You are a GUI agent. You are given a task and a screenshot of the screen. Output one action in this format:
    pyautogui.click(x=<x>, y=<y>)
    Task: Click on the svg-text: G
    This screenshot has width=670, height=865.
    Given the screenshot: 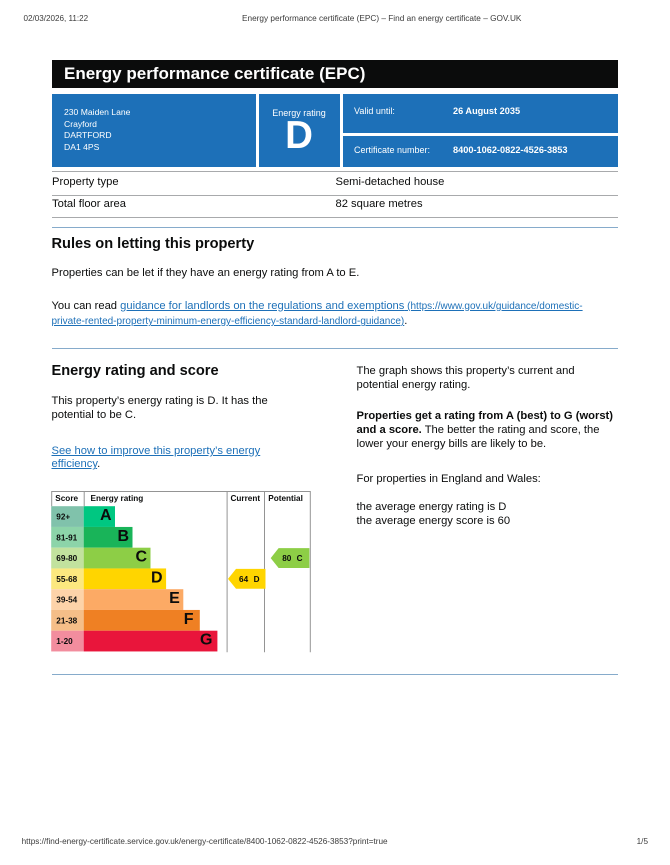 What is the action you would take?
    pyautogui.click(x=206, y=640)
    